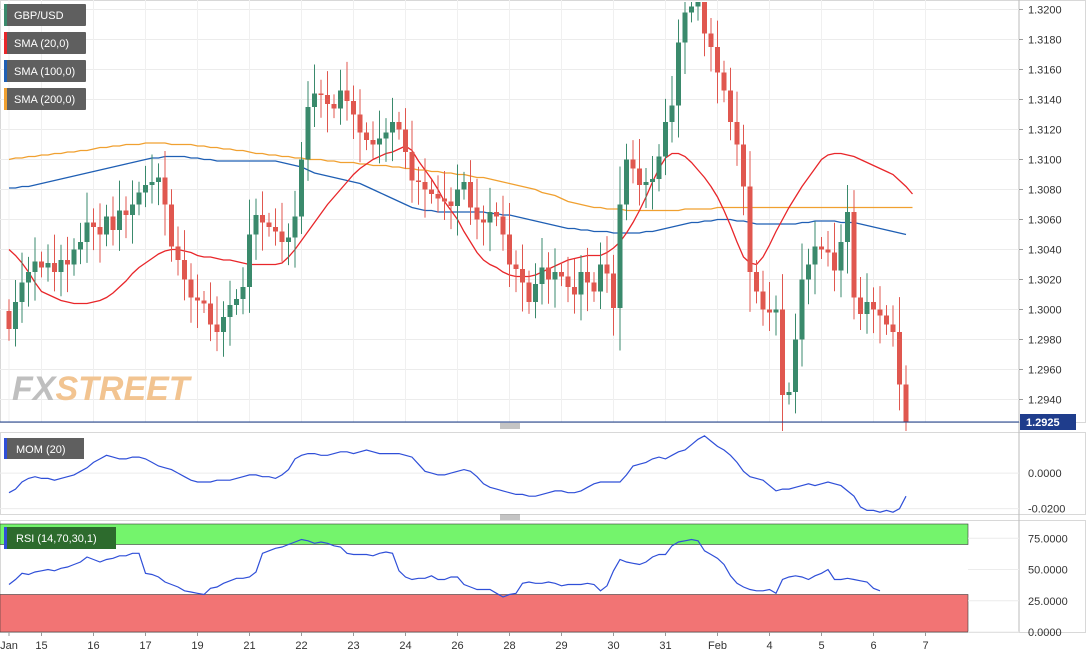 Image resolution: width=1086 pixels, height=662 pixels. I want to click on x-tick-label: 4, so click(769, 646).